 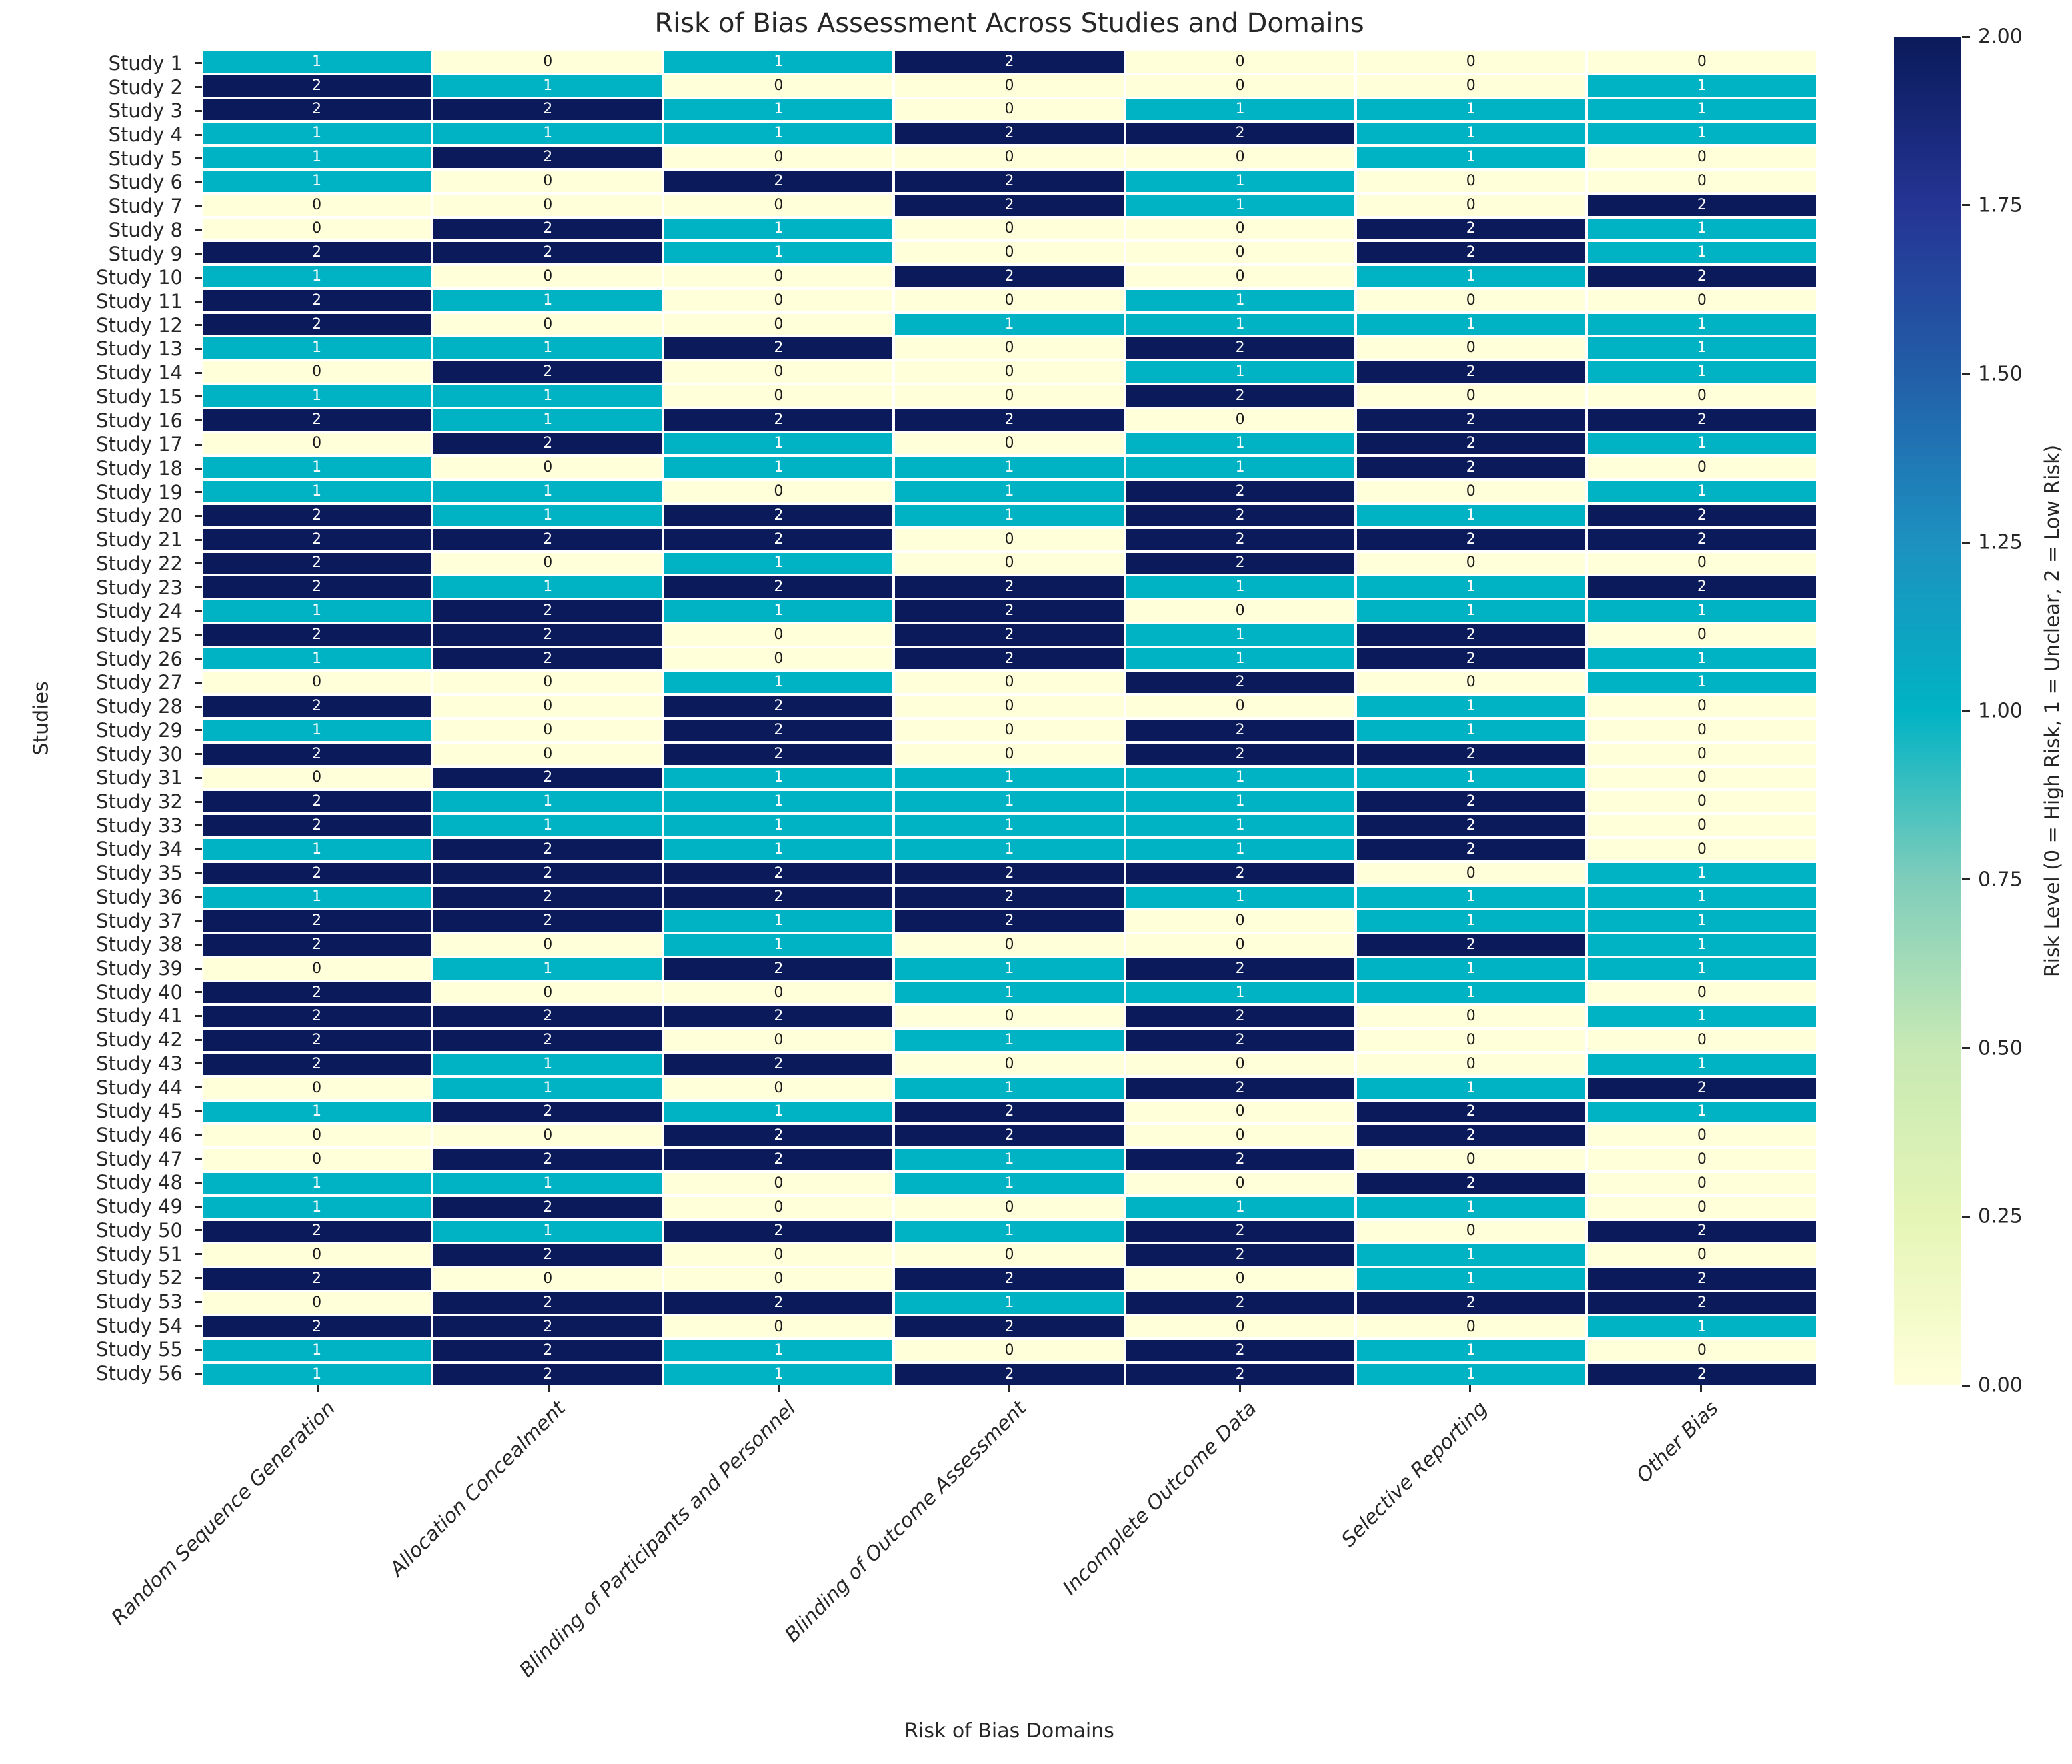 I want to click on colorbar-tick-label: 0.50, so click(x=2000, y=1048).